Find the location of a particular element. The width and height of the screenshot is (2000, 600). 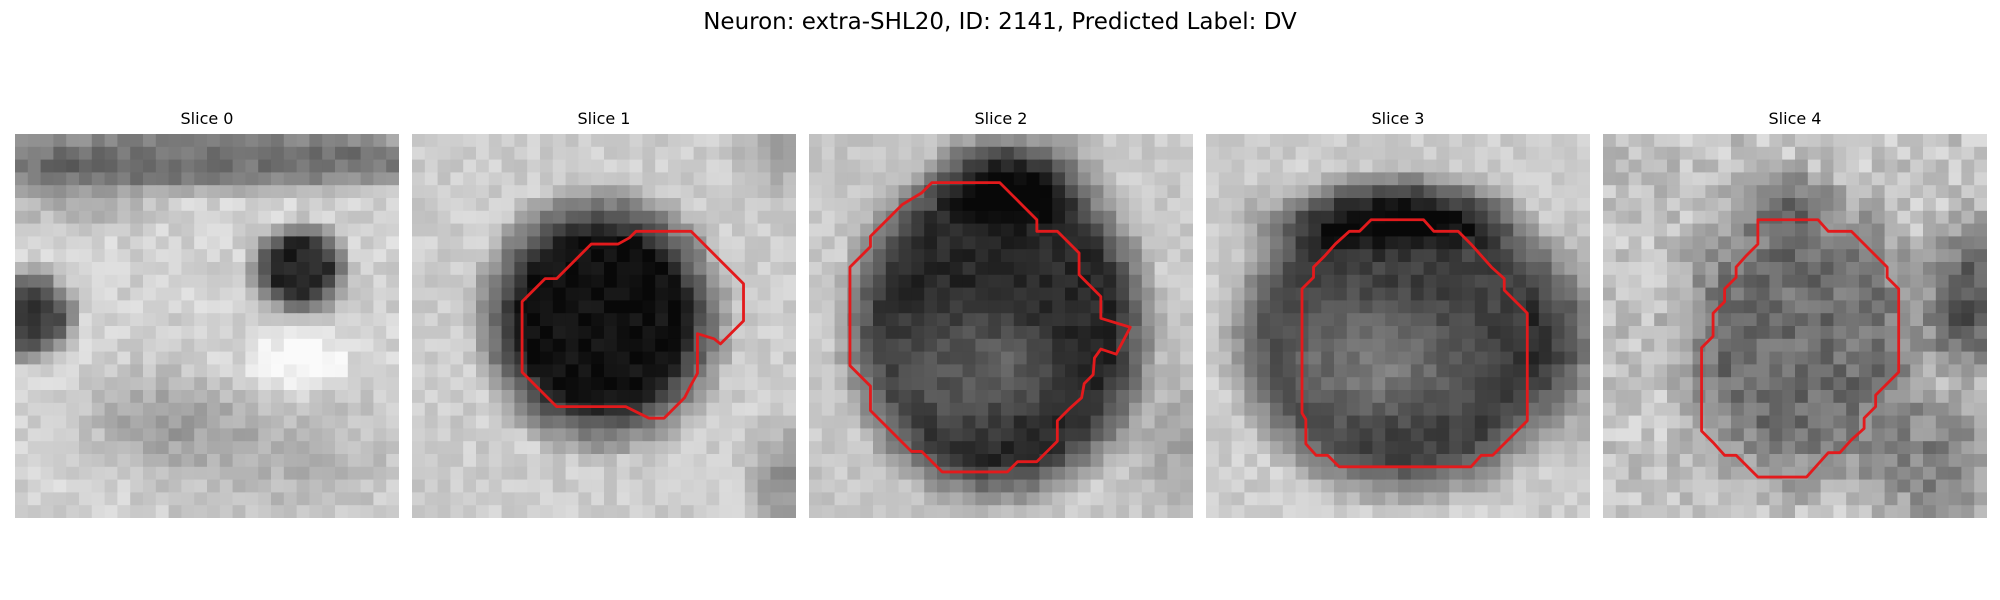

slice-title-1: Slice 1 is located at coordinates (604, 119).